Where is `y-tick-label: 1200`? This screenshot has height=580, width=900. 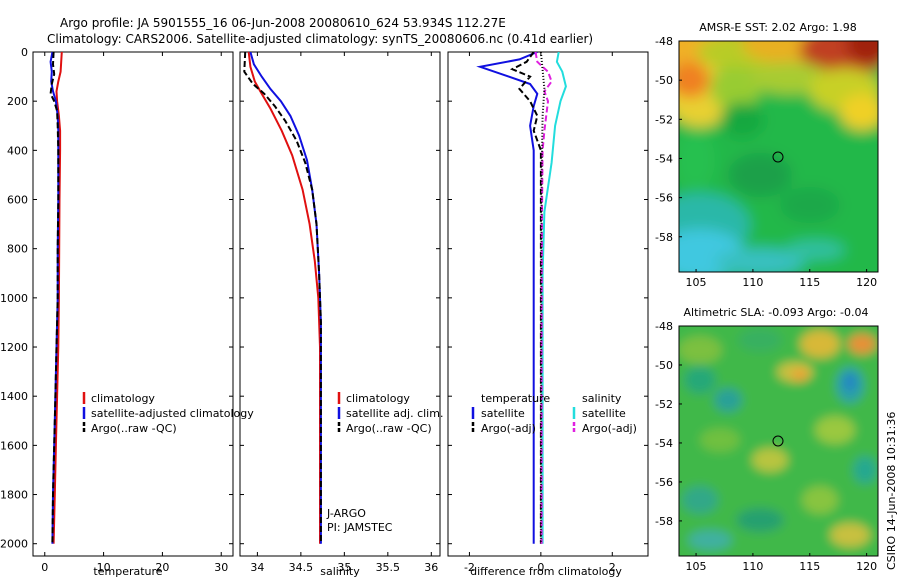
y-tick-label: 1200 is located at coordinates (14, 347).